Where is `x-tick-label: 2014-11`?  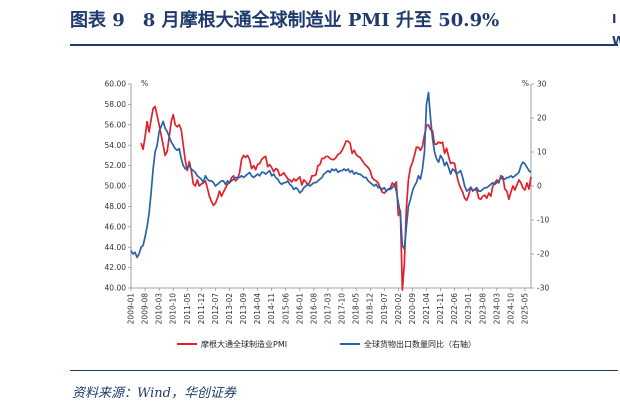
x-tick-label: 2014-11 is located at coordinates (271, 309).